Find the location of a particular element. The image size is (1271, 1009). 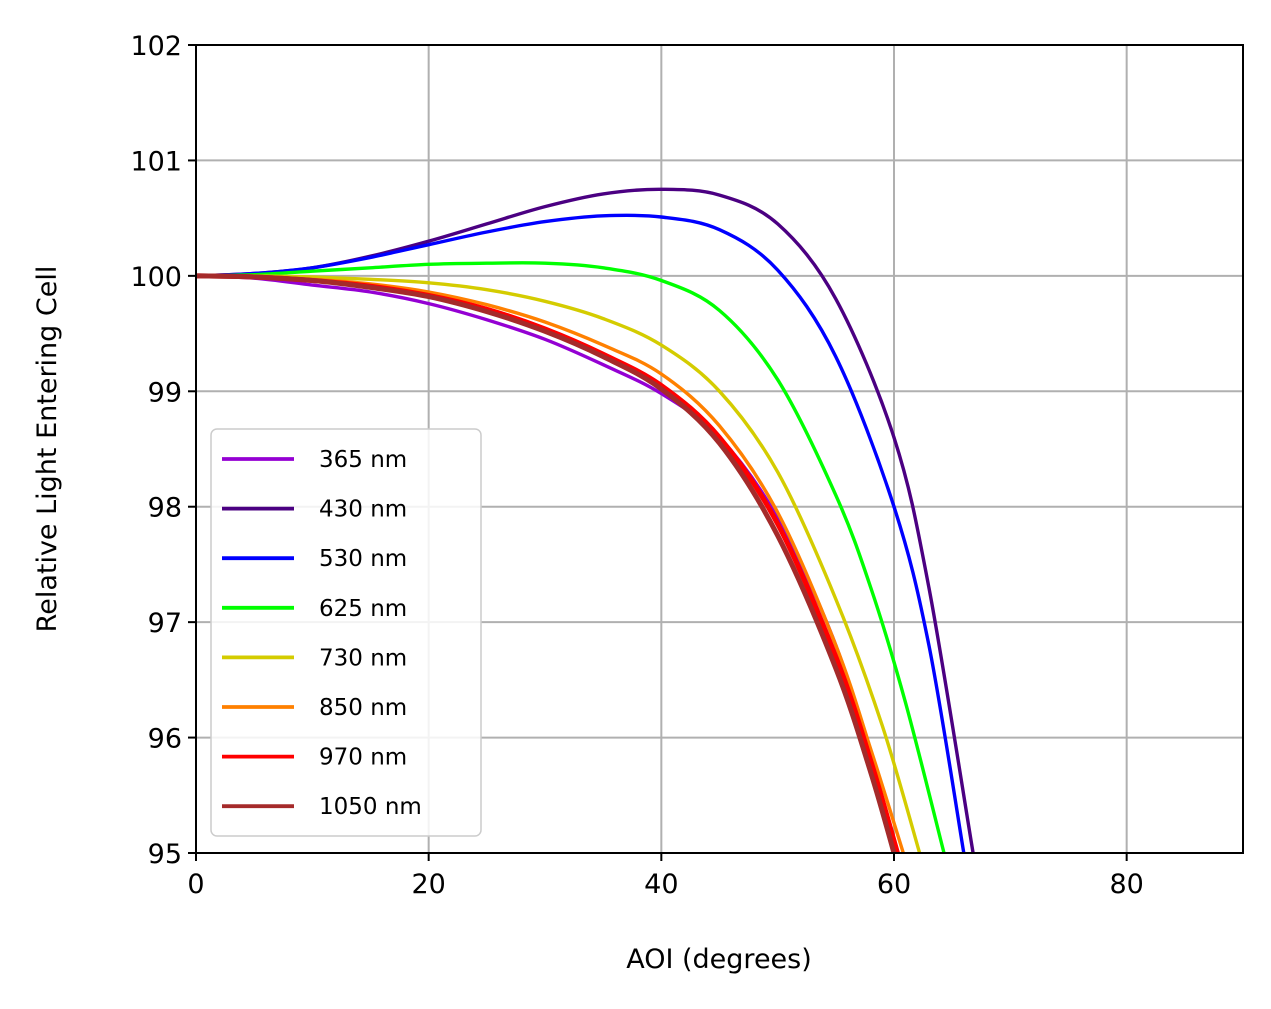

y-tick-label: 96 is located at coordinates (165, 739).